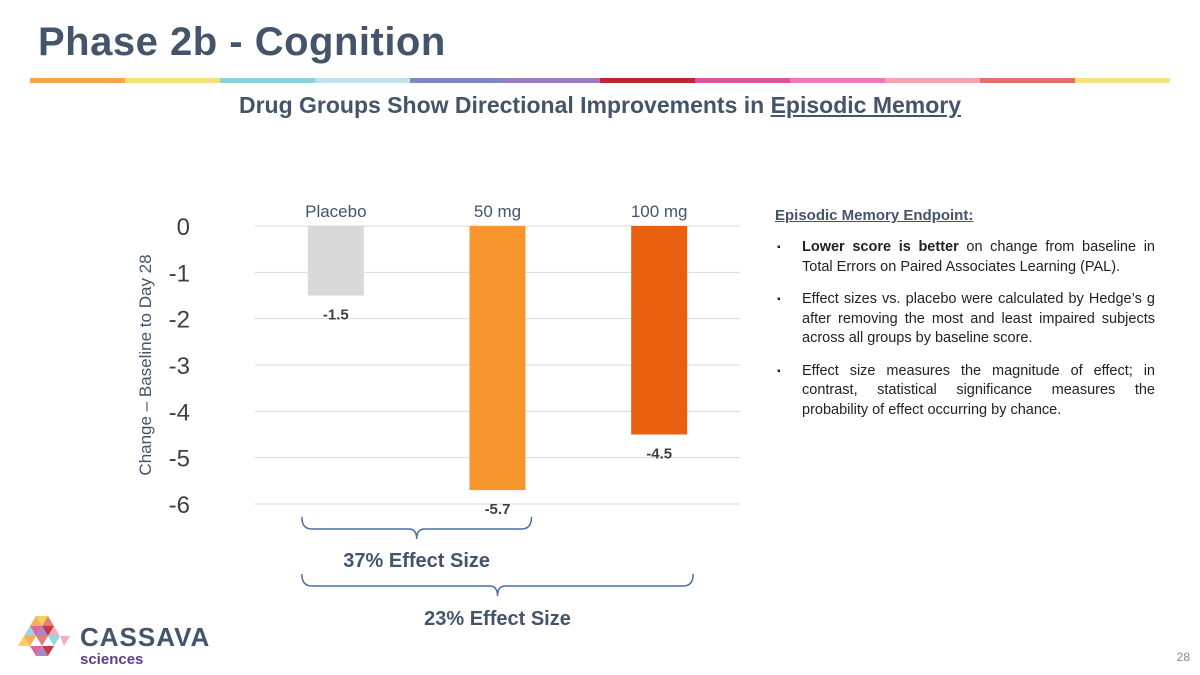 Image resolution: width=1200 pixels, height=675 pixels. What do you see at coordinates (498, 509) in the screenshot?
I see `data-label: -5.7` at bounding box center [498, 509].